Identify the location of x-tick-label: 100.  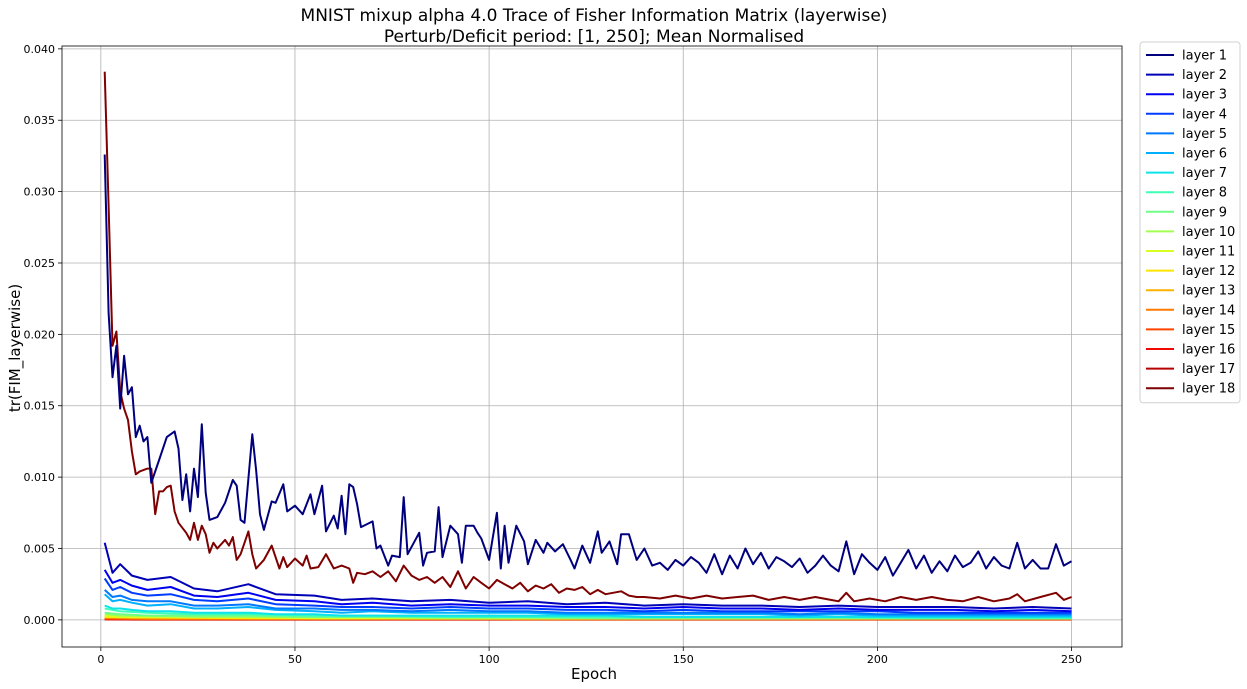
(489, 659).